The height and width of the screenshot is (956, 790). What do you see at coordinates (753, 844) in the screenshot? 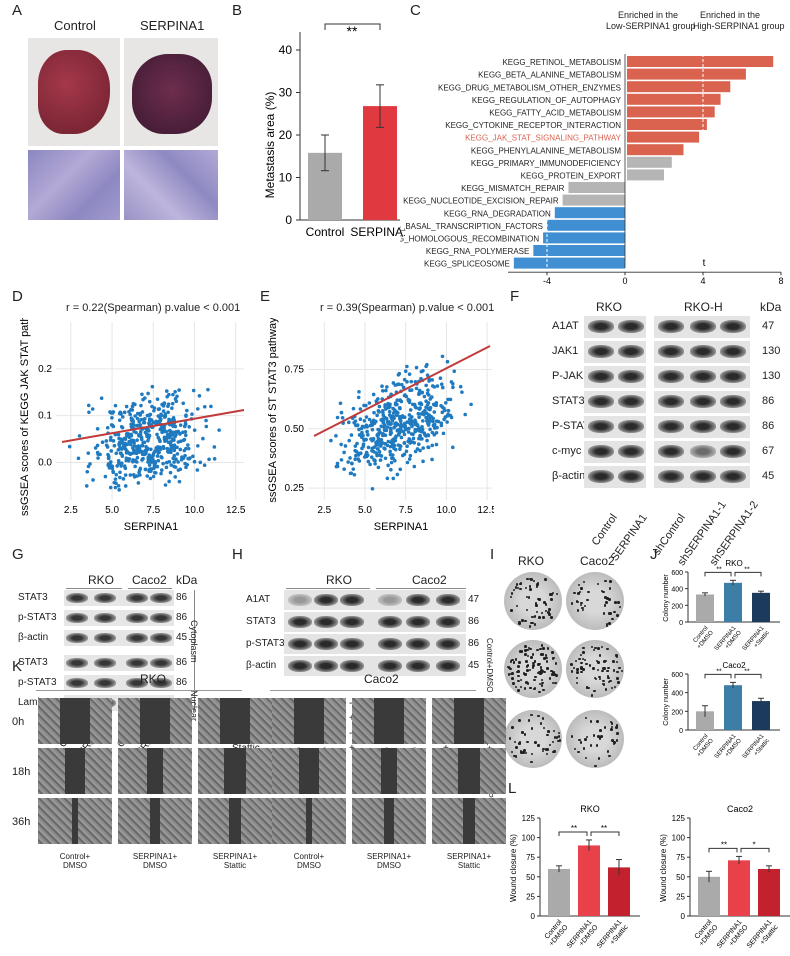
I see `l-caco2-sig: *` at bounding box center [753, 844].